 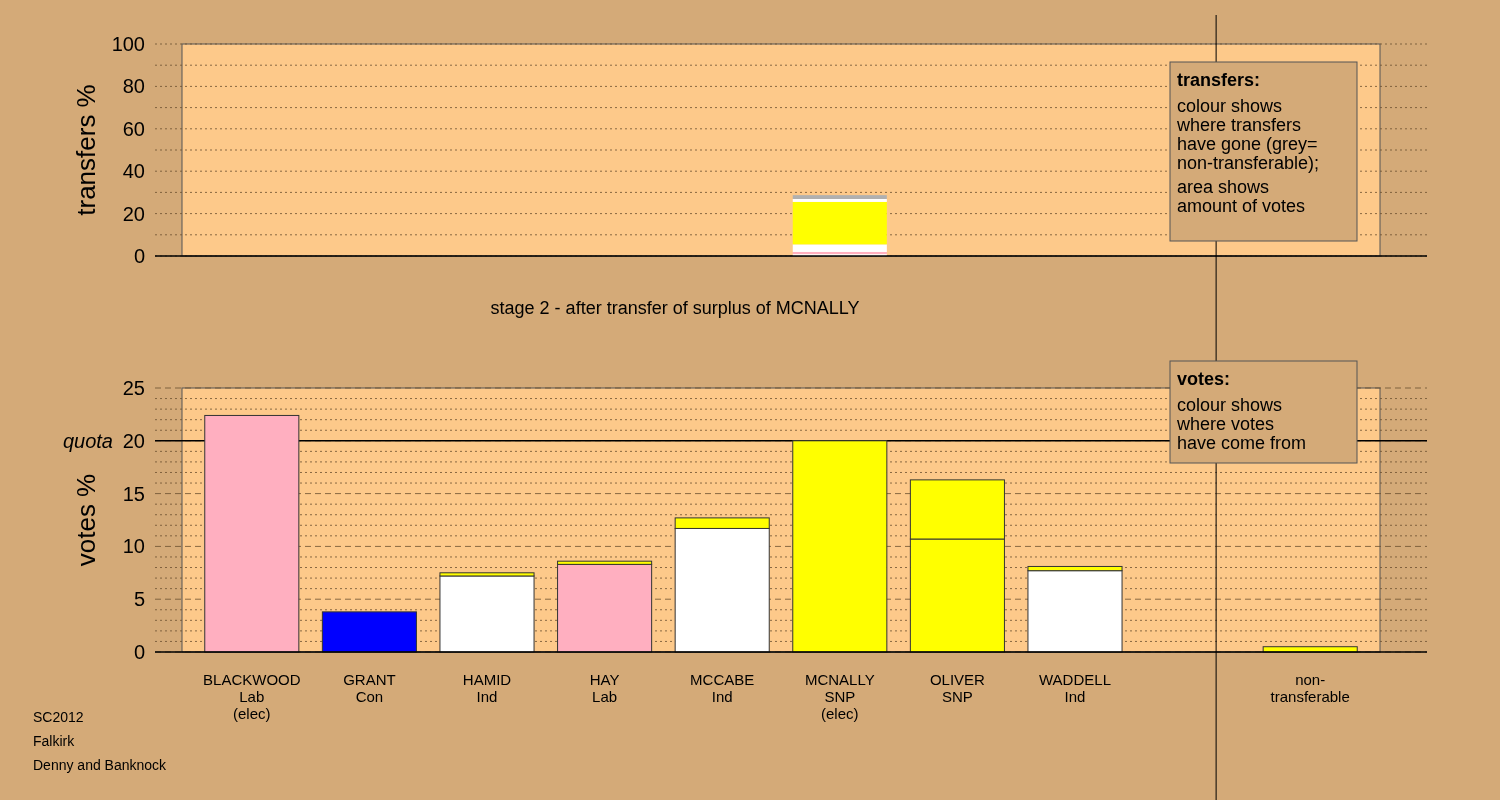 I want to click on annotation: transfers: colour shows where transfers have gone (grey= non-transferable); area shows amount of votes, so click(x=1248, y=143).